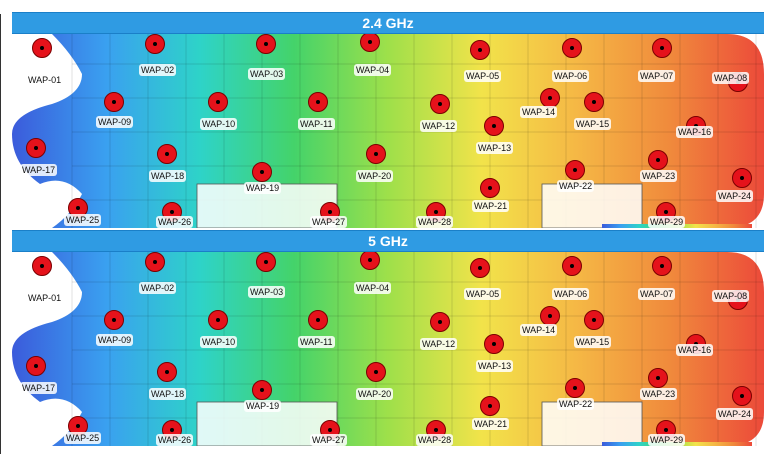 The width and height of the screenshot is (772, 459). Describe the element at coordinates (539, 112) in the screenshot. I see `access-point-label: WAP-14` at that location.